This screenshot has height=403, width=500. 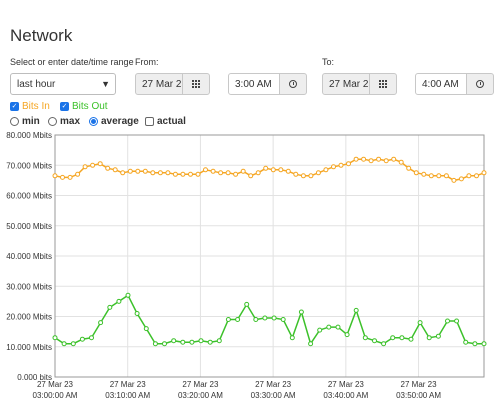 What do you see at coordinates (147, 62) in the screenshot?
I see `from-label: From:` at bounding box center [147, 62].